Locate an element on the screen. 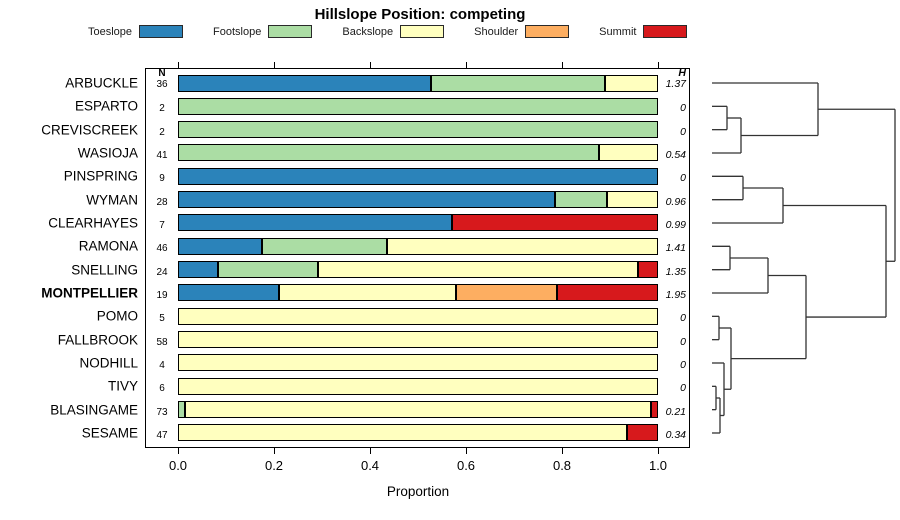 The width and height of the screenshot is (900, 520). legend-label: Footslope is located at coordinates (237, 31).